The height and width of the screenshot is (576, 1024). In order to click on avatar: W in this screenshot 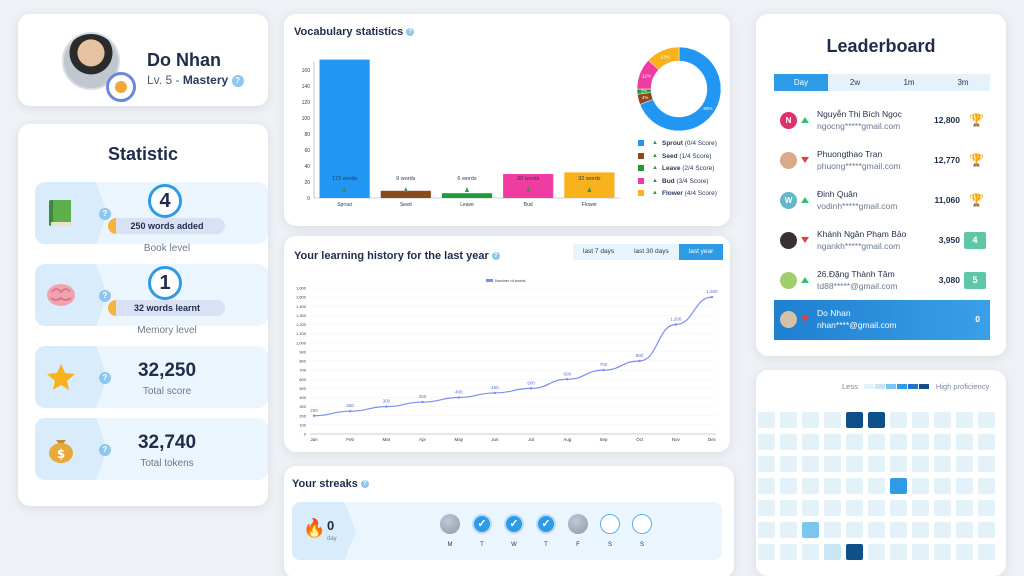, I will do `click(788, 200)`.